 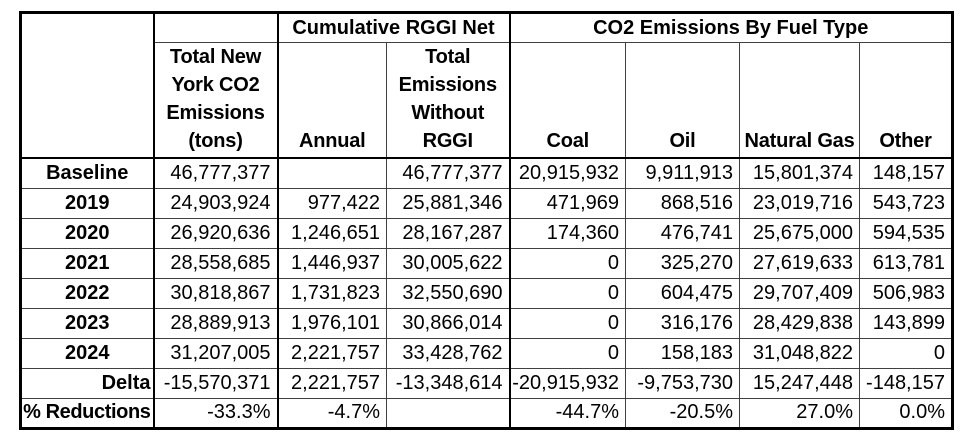 I want to click on cell-total-without-rggi: 46,777,377, so click(x=448, y=173).